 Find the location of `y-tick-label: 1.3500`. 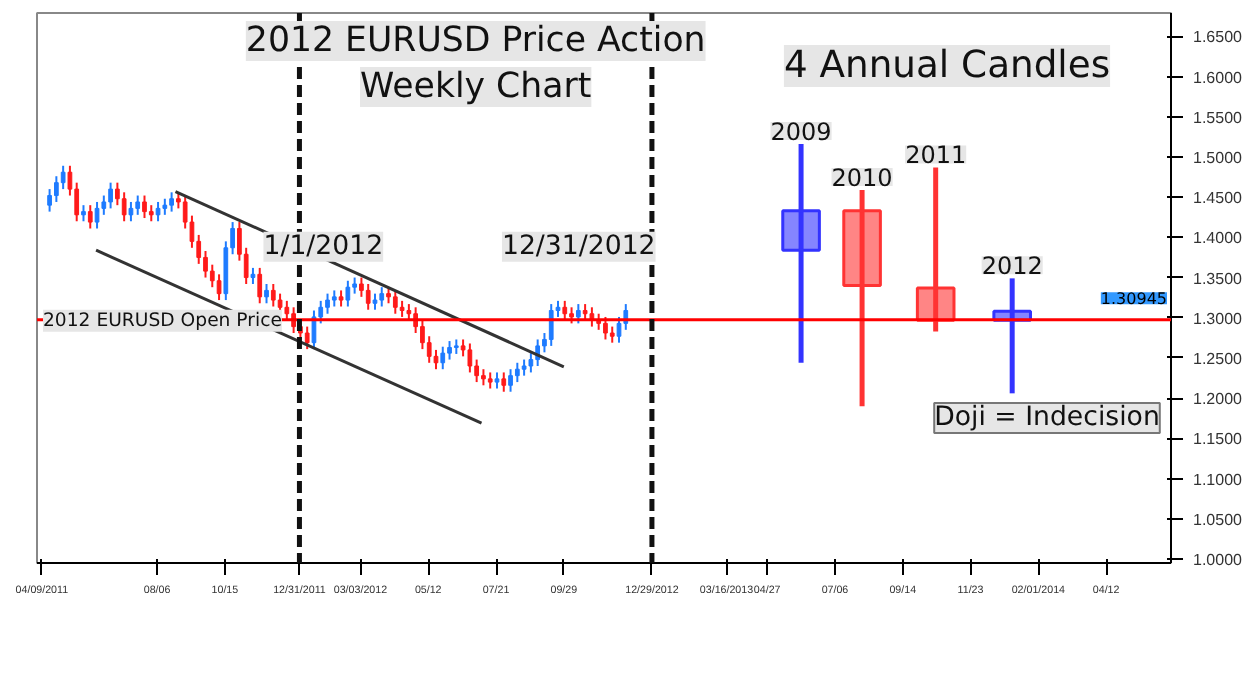

y-tick-label: 1.3500 is located at coordinates (1218, 278).